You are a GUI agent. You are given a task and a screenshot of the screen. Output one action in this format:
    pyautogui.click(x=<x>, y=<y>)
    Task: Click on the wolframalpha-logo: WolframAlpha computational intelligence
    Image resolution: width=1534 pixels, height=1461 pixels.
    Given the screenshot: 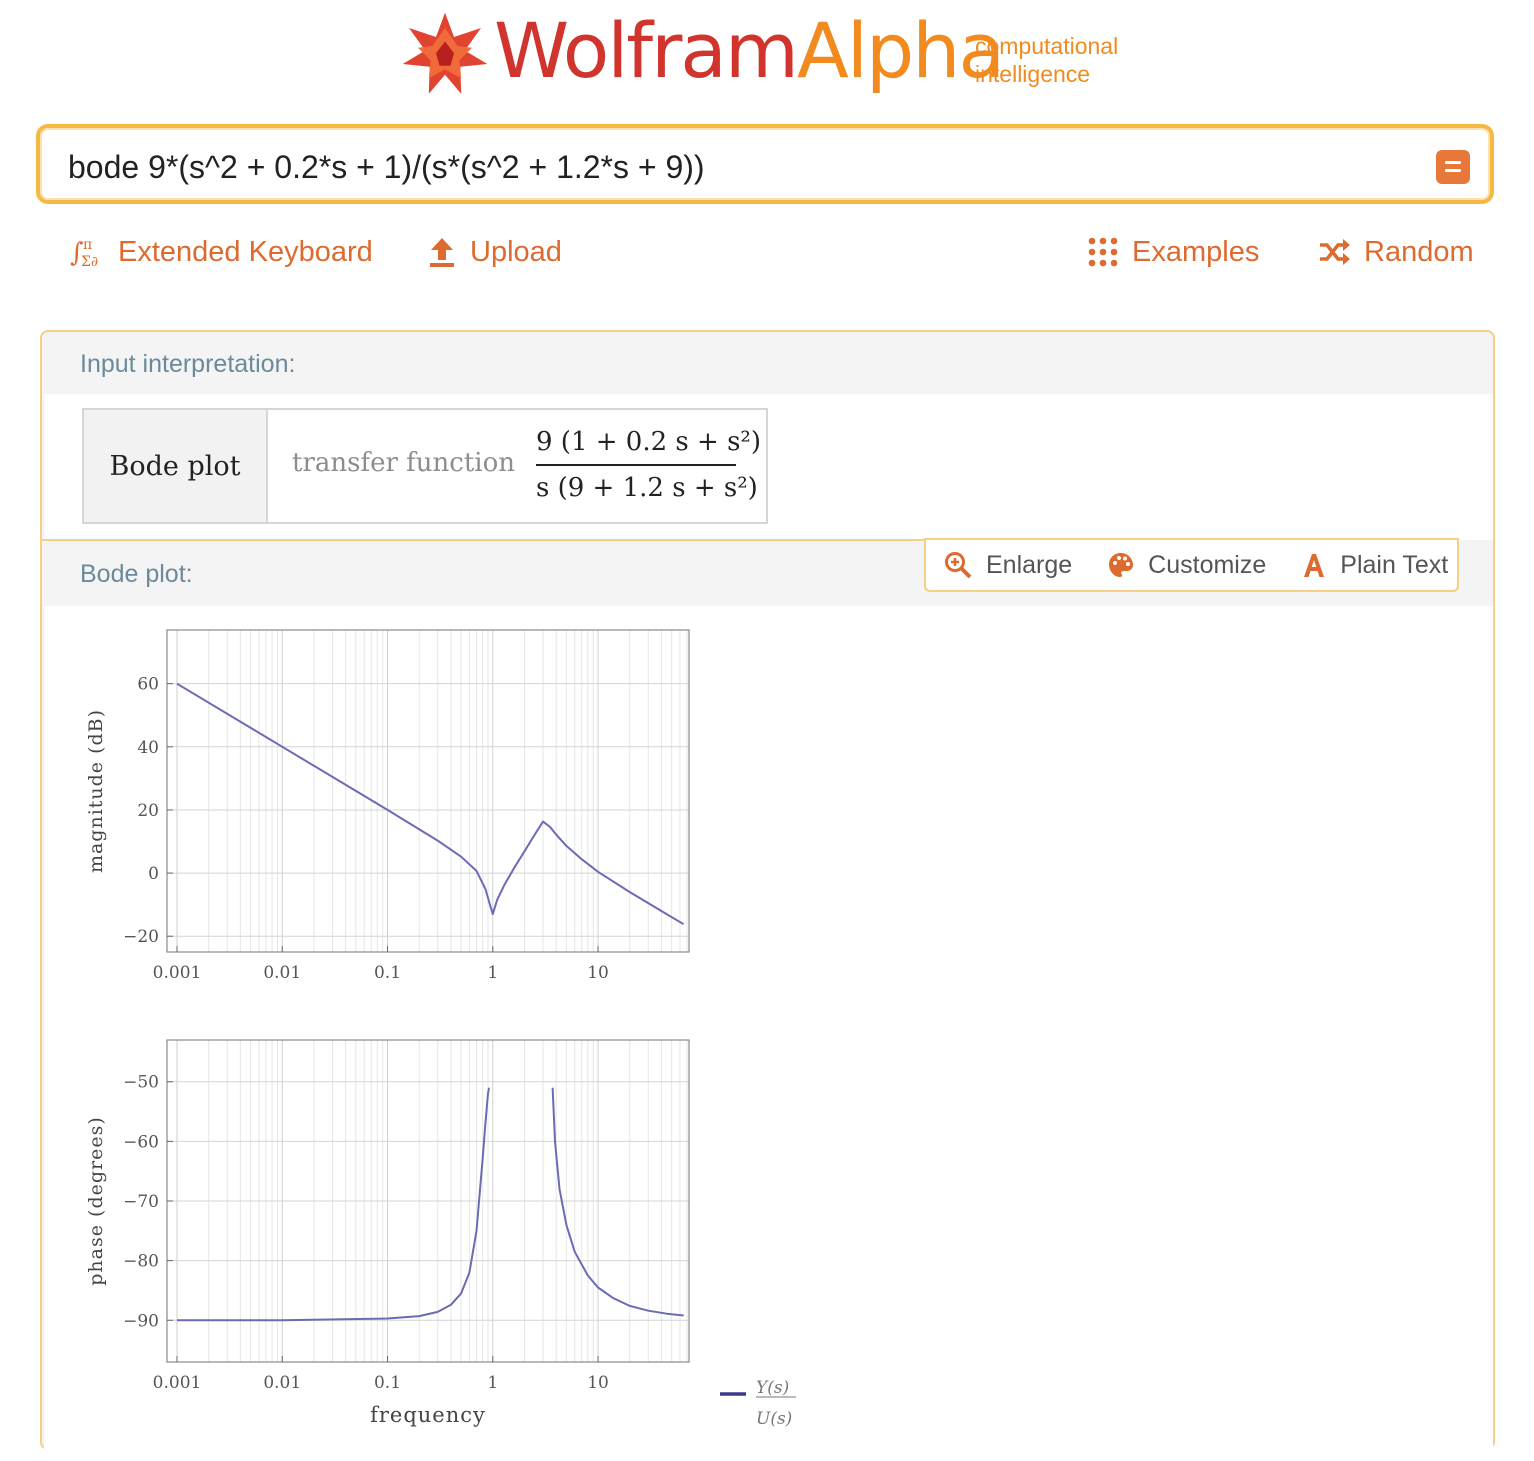 What is the action you would take?
    pyautogui.click(x=767, y=55)
    